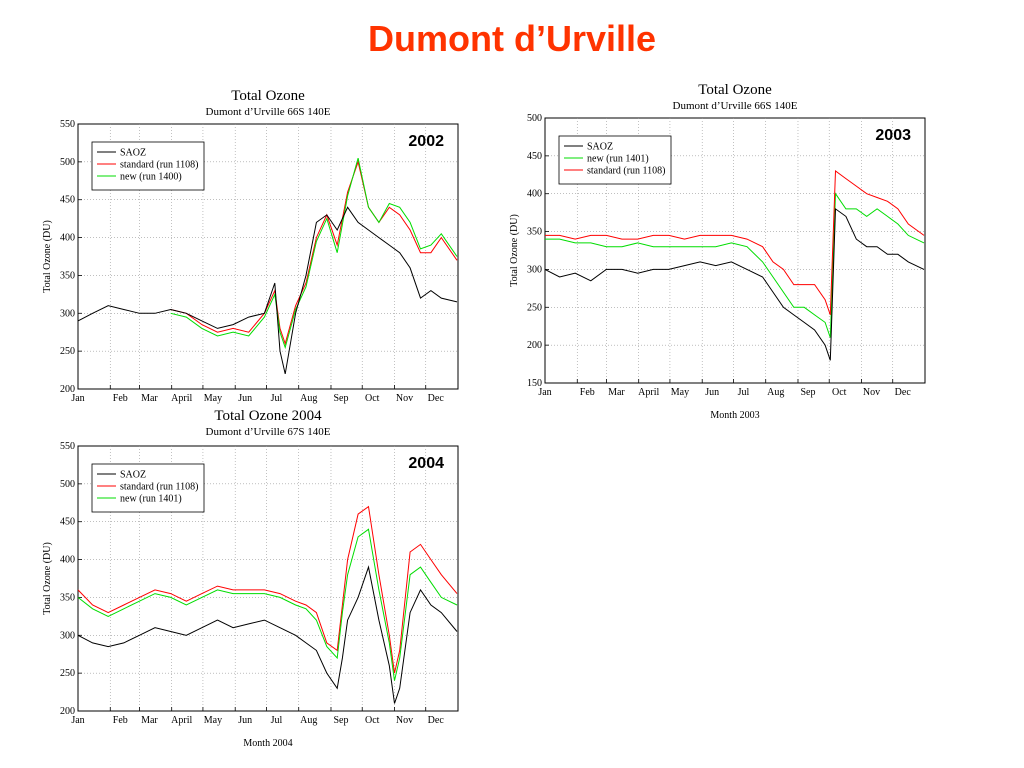 This screenshot has width=1024, height=768. I want to click on year-badge: 2003, so click(893, 135).